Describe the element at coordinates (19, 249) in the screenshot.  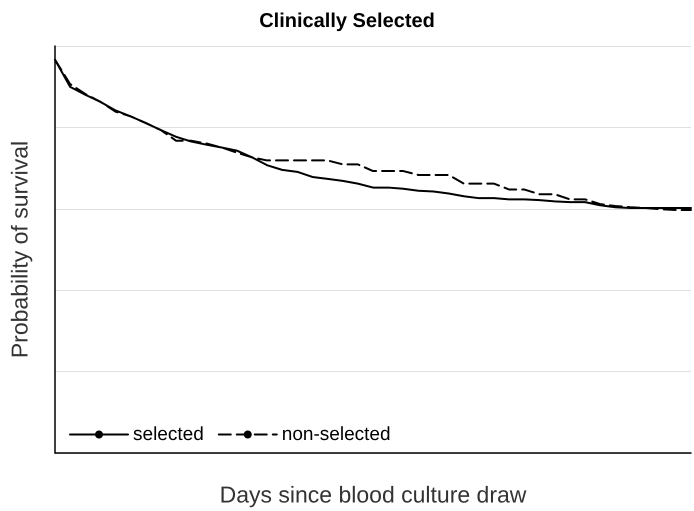
I see `y-axis-title: Probability of survival` at that location.